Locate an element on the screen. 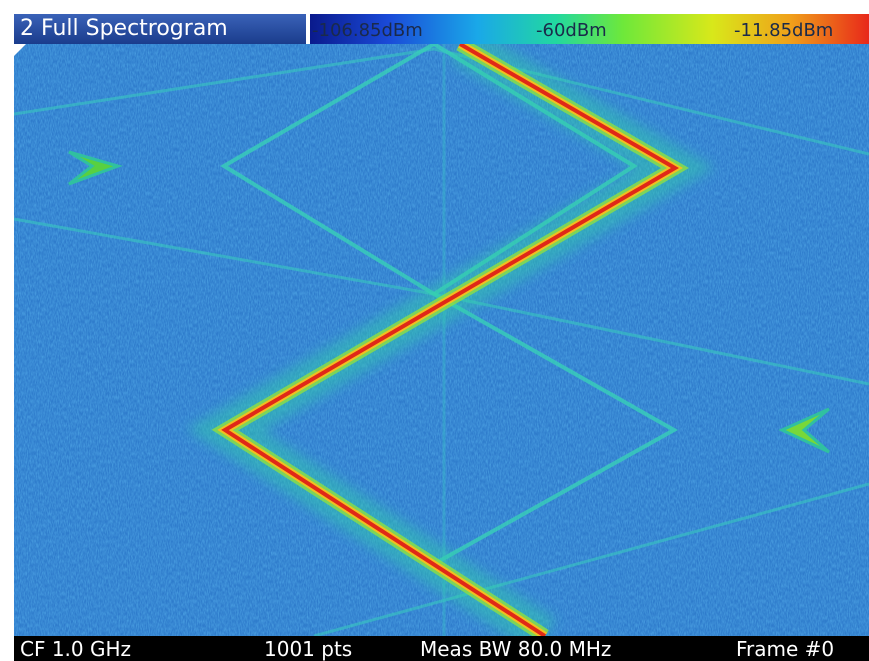 The width and height of the screenshot is (869, 661). scale-mid: -60dBm is located at coordinates (571, 30).